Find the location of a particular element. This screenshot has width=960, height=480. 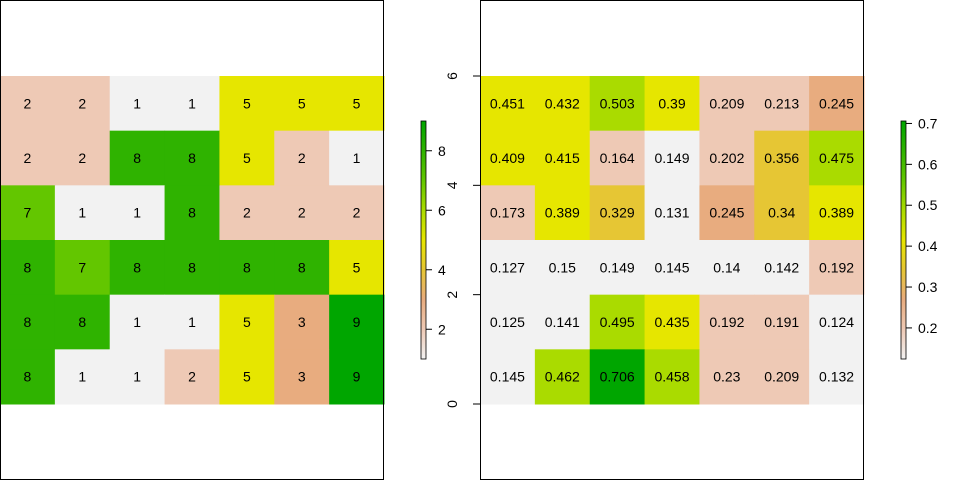

cell-value-label: 0.503 is located at coordinates (617, 103).